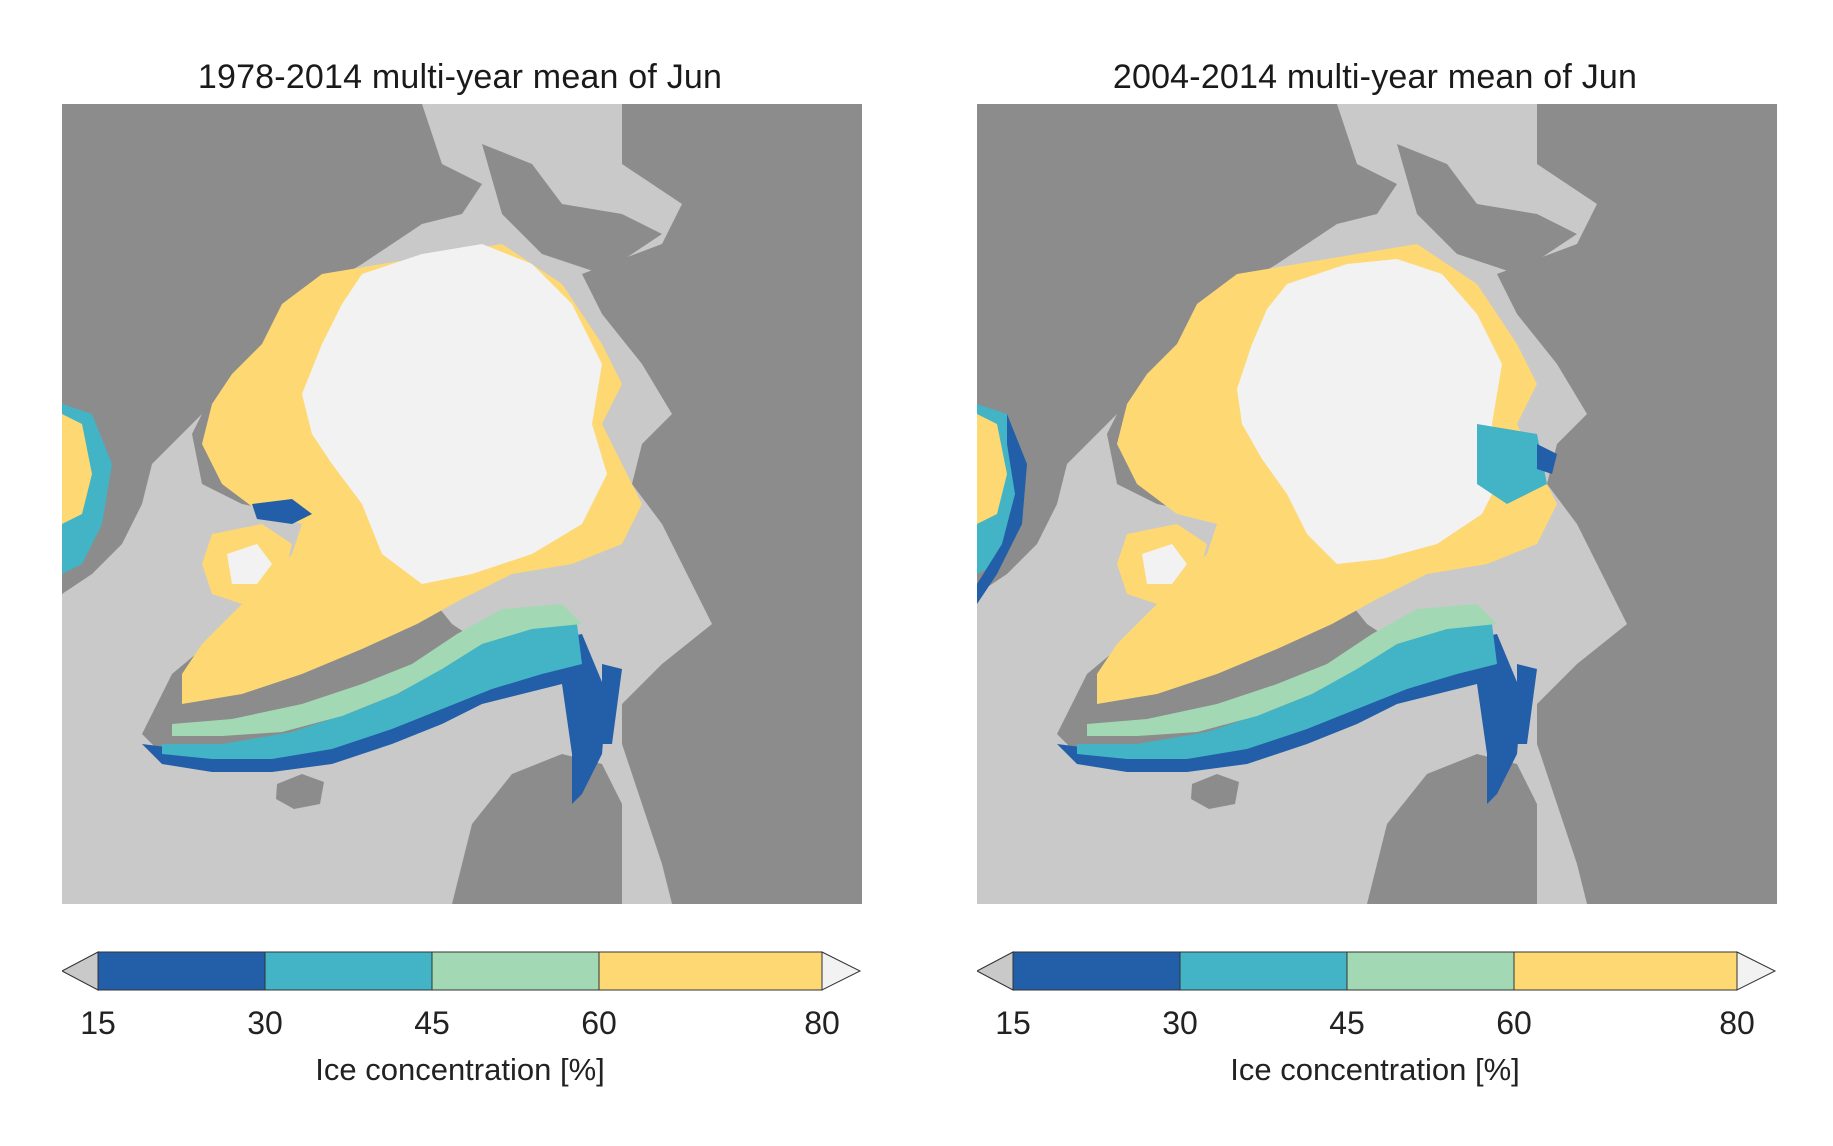 The width and height of the screenshot is (1833, 1146). I want to click on kara-sea-ice, so click(1512, 464).